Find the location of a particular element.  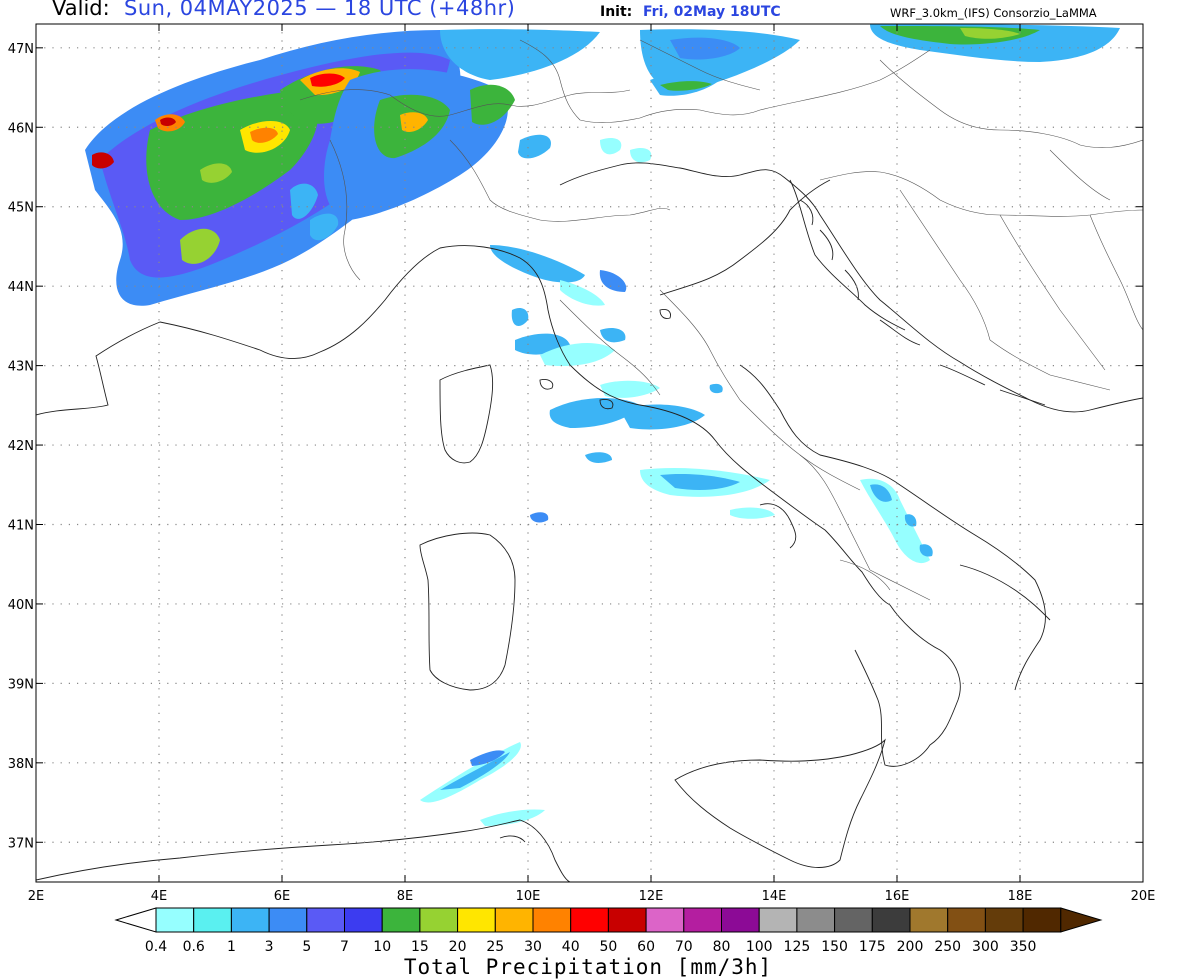

colorbar-label: 20 is located at coordinates (458, 947).